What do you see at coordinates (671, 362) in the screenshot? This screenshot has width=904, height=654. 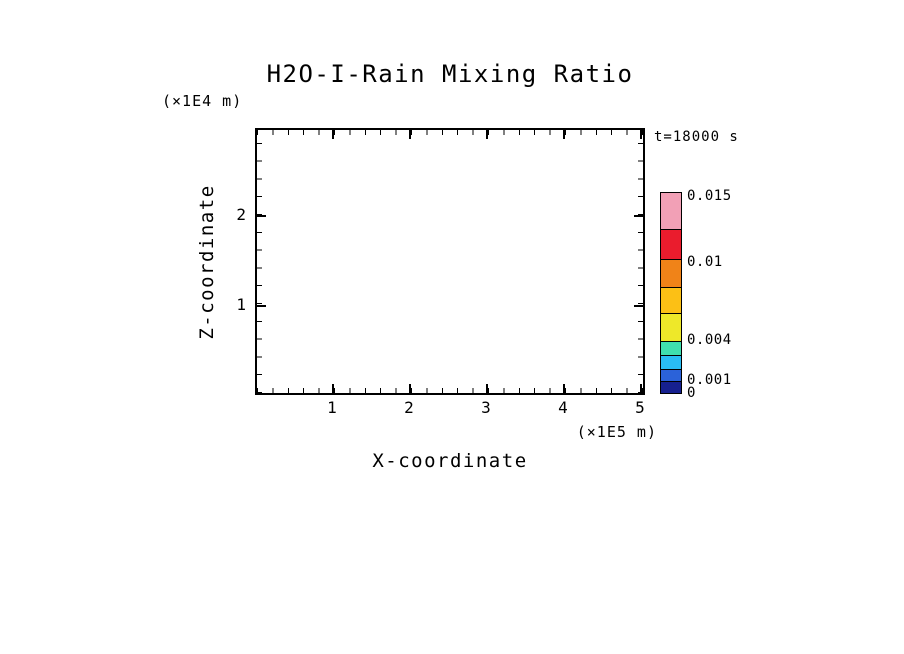 I see `colorbar-segment-cyan` at bounding box center [671, 362].